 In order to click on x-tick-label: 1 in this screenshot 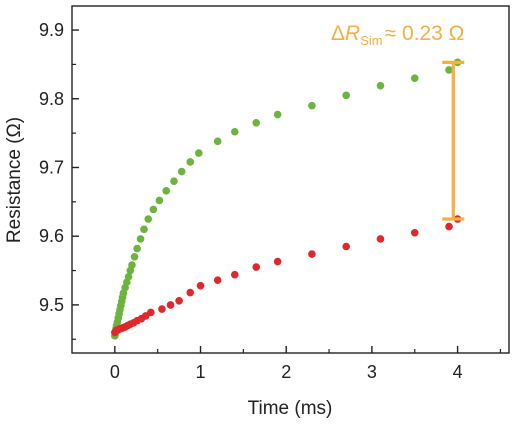, I will do `click(201, 372)`.